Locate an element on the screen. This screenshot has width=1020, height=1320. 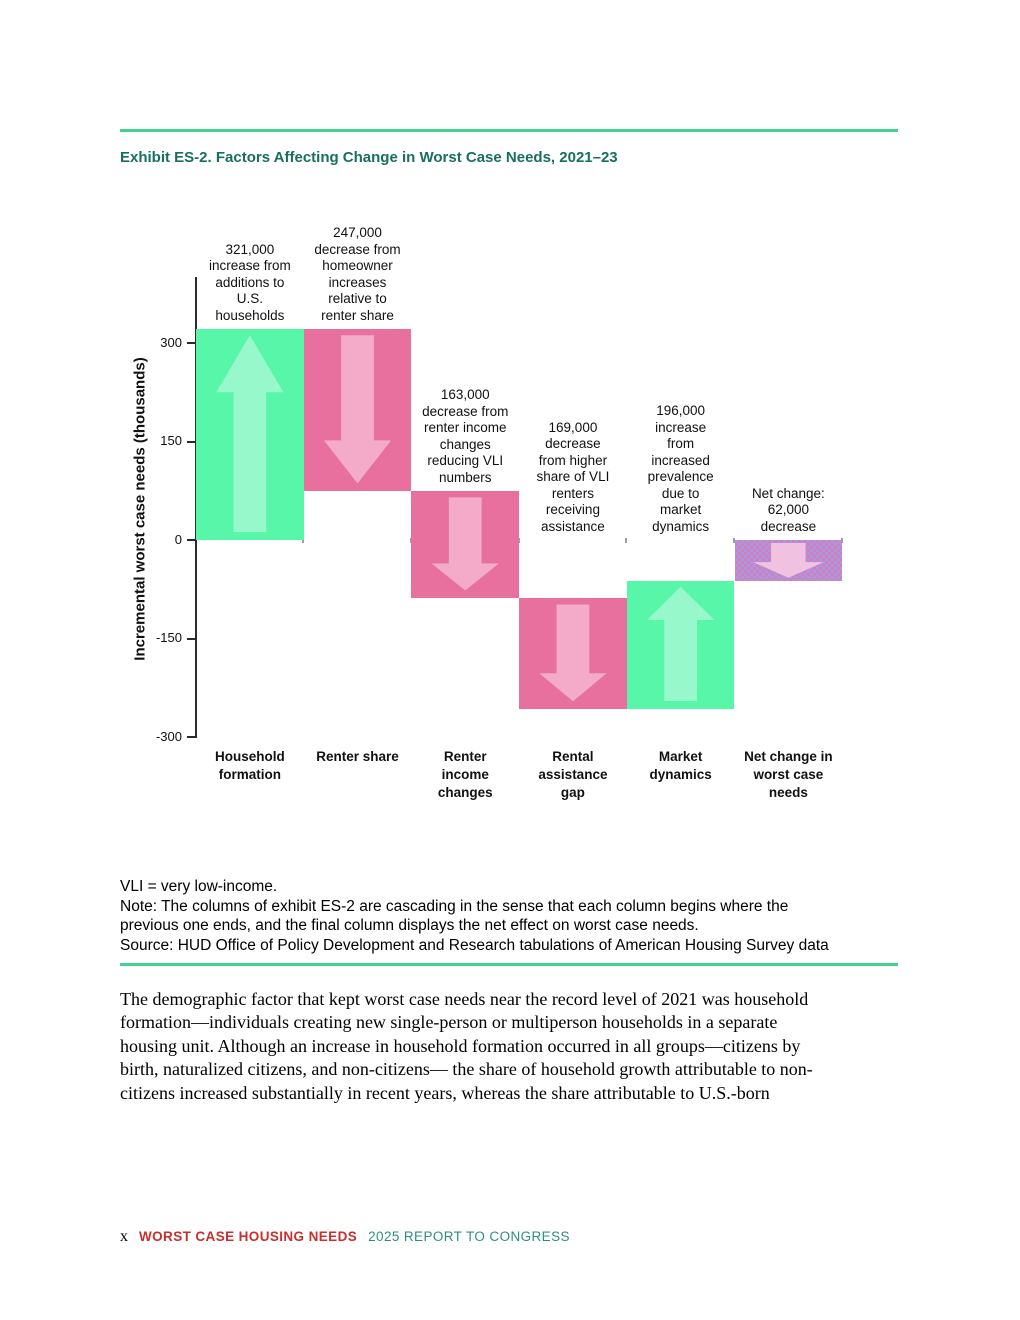
y-axis-title: Incremental worst case needs (thousands) is located at coordinates (140, 509).